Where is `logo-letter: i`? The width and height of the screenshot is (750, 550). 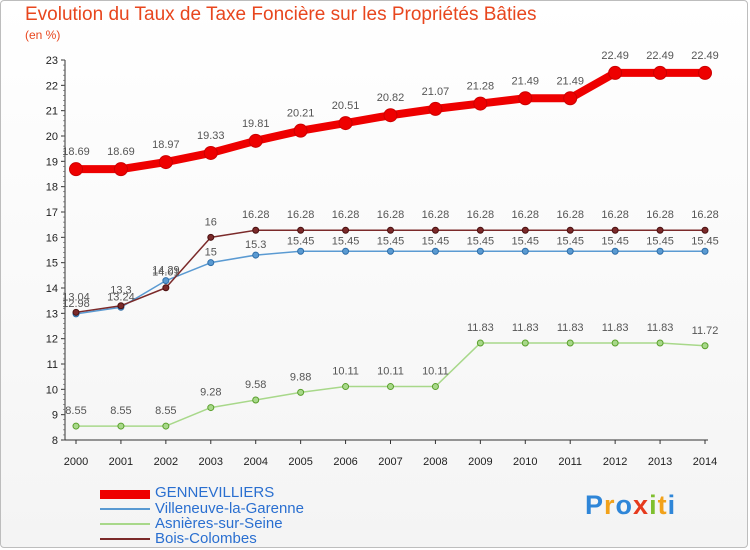 logo-letter: i is located at coordinates (653, 505).